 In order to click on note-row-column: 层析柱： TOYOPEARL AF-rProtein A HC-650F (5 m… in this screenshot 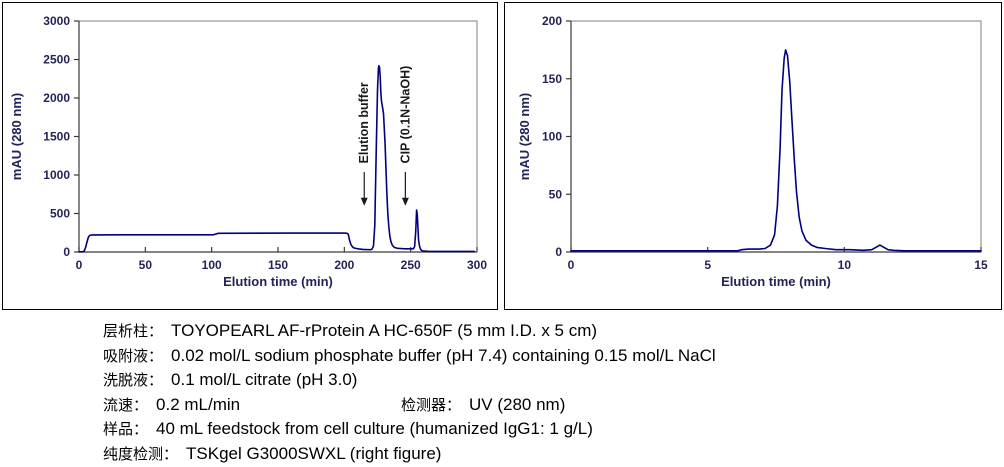, I will do `click(533, 331)`.